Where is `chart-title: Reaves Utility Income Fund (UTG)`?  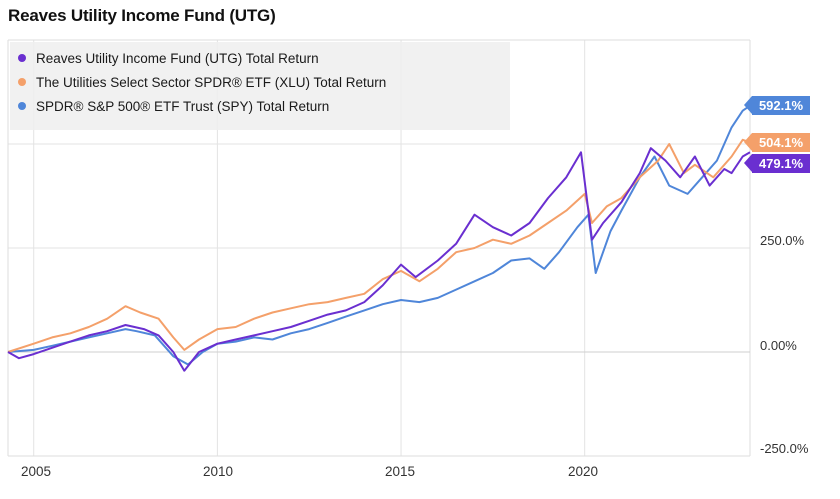 chart-title: Reaves Utility Income Fund (UTG) is located at coordinates (142, 15).